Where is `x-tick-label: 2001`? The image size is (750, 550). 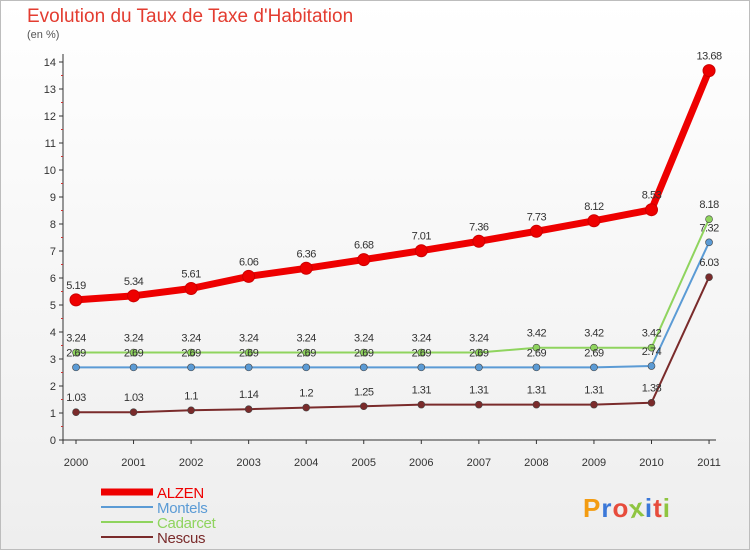 x-tick-label: 2001 is located at coordinates (133, 463).